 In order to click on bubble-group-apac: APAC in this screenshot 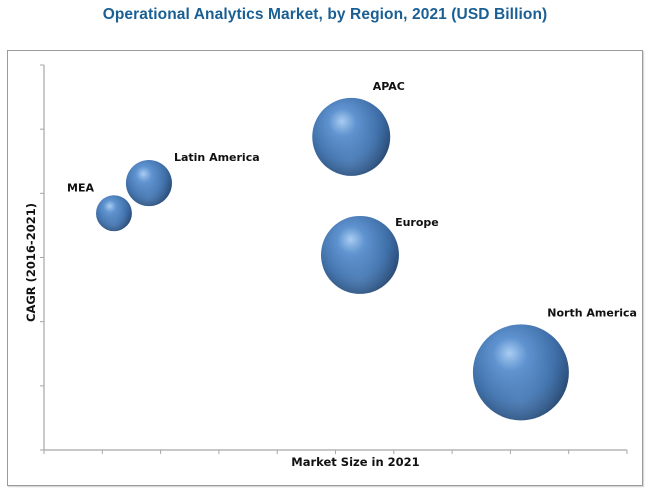, I will do `click(358, 128)`.